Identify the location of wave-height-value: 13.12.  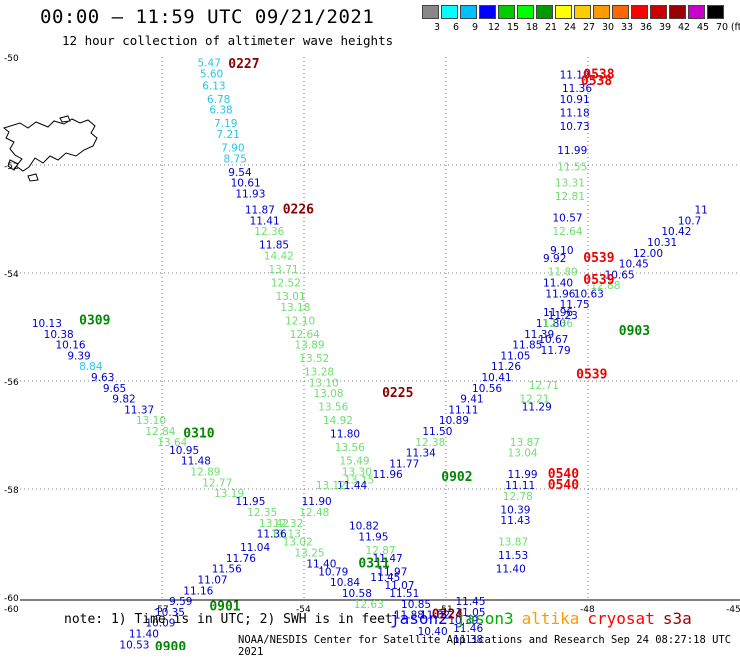
(331, 486).